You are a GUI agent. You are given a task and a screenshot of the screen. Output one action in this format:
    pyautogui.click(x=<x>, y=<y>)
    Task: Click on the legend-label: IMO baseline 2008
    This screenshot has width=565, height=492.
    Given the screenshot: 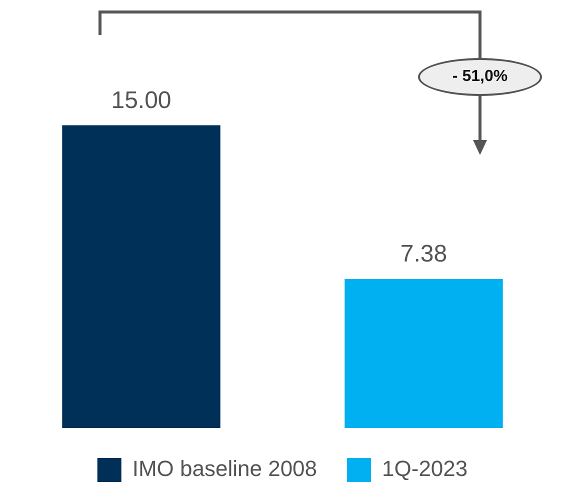 What is the action you would take?
    pyautogui.click(x=225, y=469)
    